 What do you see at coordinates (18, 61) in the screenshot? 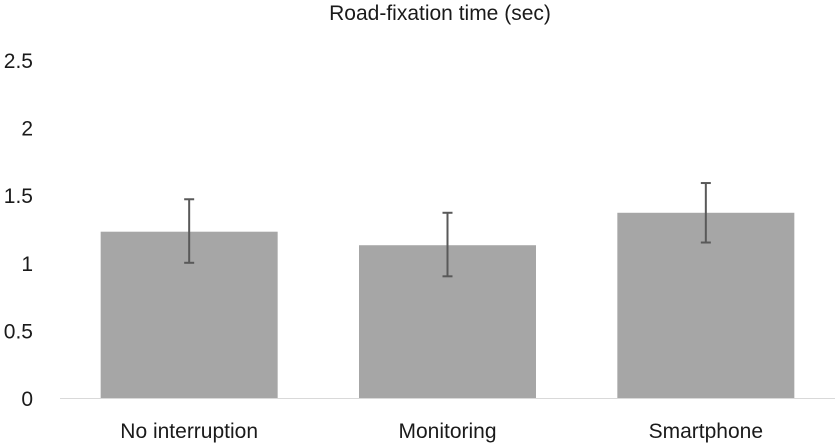
I see `y-tick-label: 2.5` at bounding box center [18, 61].